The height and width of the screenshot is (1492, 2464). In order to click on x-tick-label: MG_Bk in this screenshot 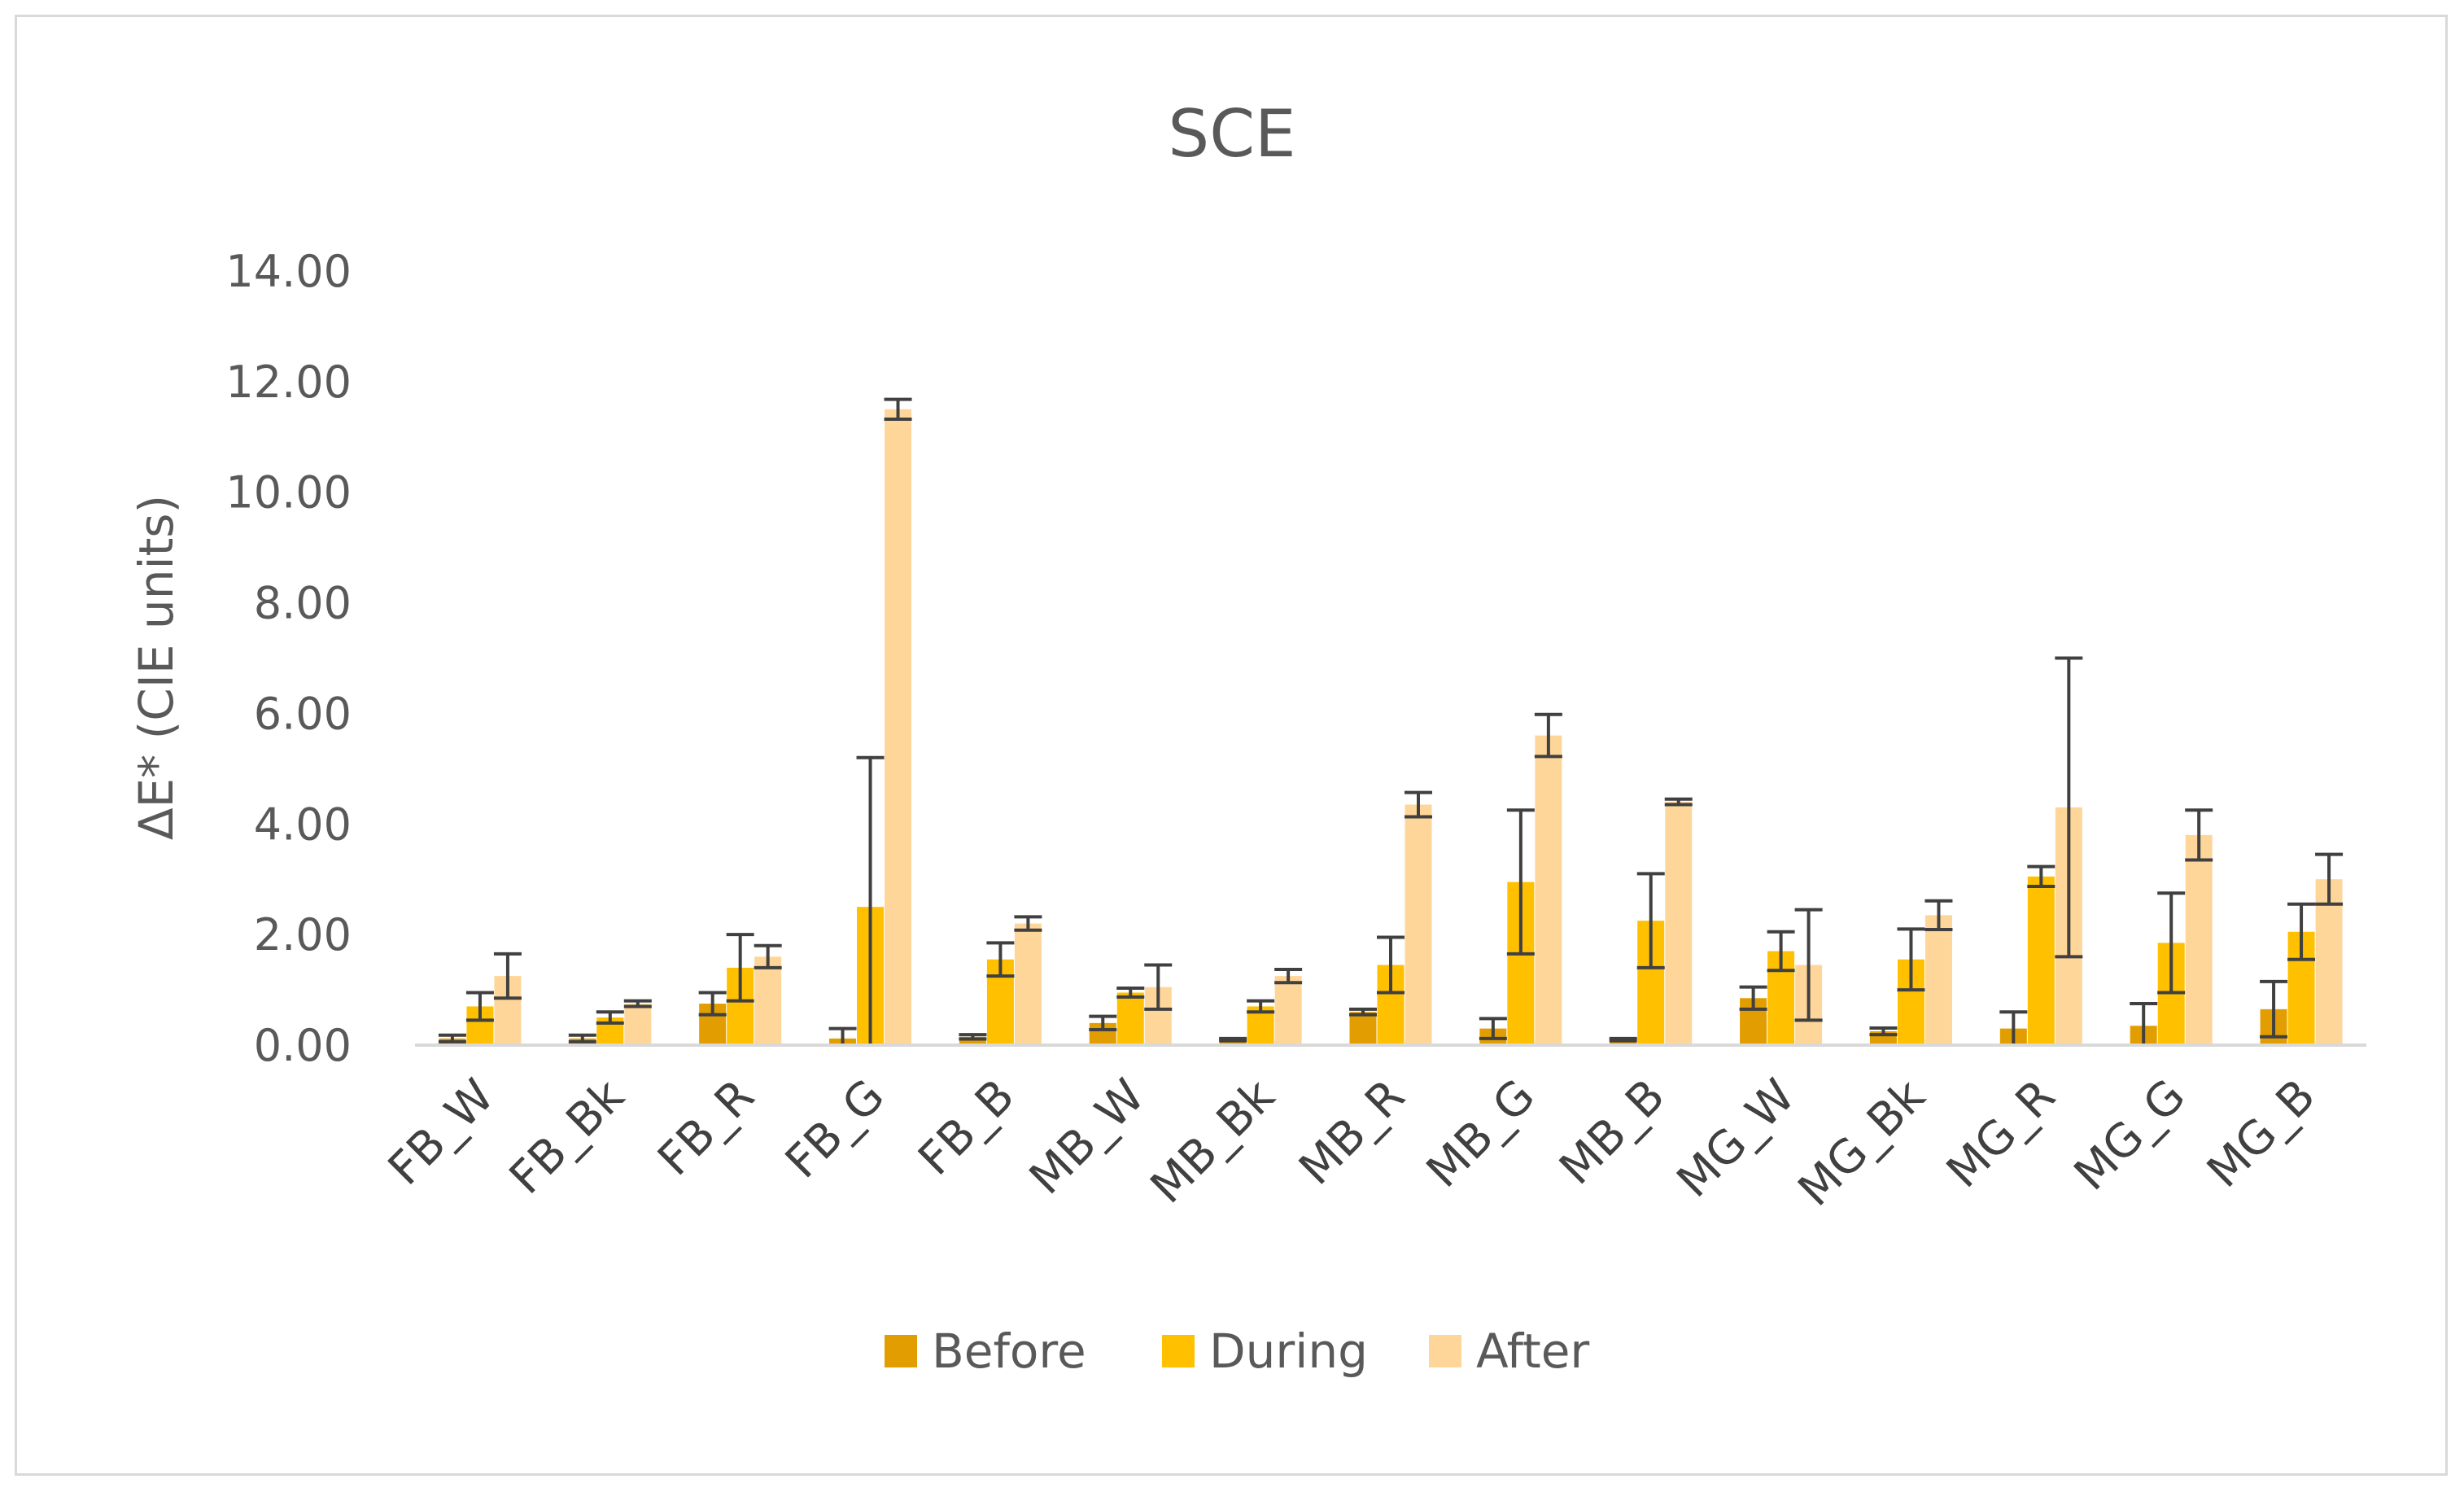, I will do `click(1862, 1143)`.